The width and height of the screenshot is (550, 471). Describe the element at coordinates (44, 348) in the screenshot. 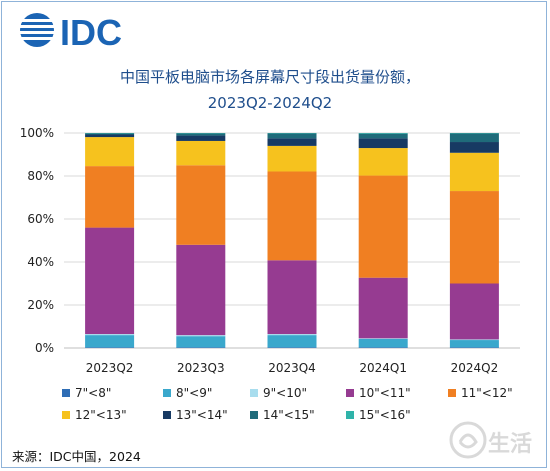

I see `y-tick-label: 0%` at that location.